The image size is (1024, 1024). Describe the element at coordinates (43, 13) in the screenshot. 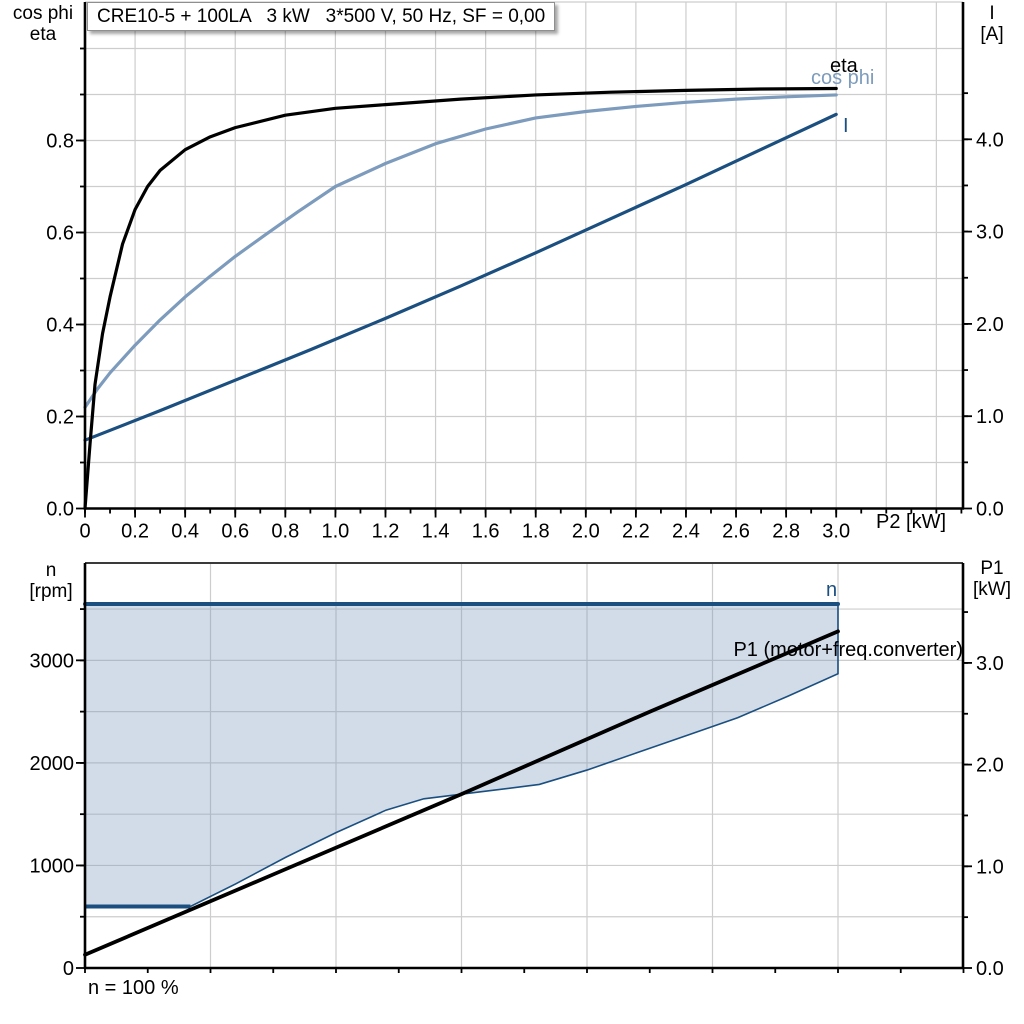

I see `axis-label-cos-phi: cos phi` at that location.